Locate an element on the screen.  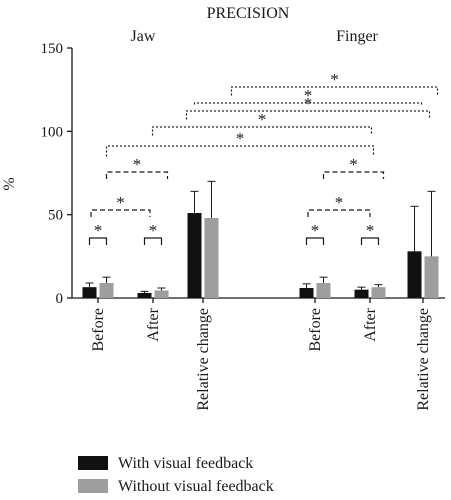
y-tick-label: 100 is located at coordinates (52, 132).